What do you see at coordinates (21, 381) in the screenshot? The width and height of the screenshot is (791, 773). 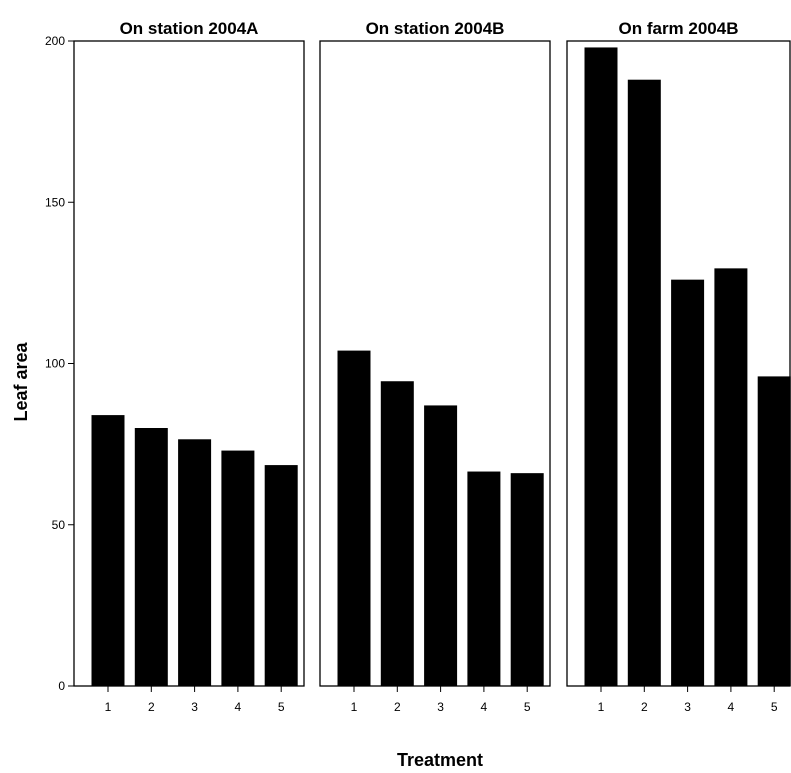 I see `y-axis-label: Leaf area` at bounding box center [21, 381].